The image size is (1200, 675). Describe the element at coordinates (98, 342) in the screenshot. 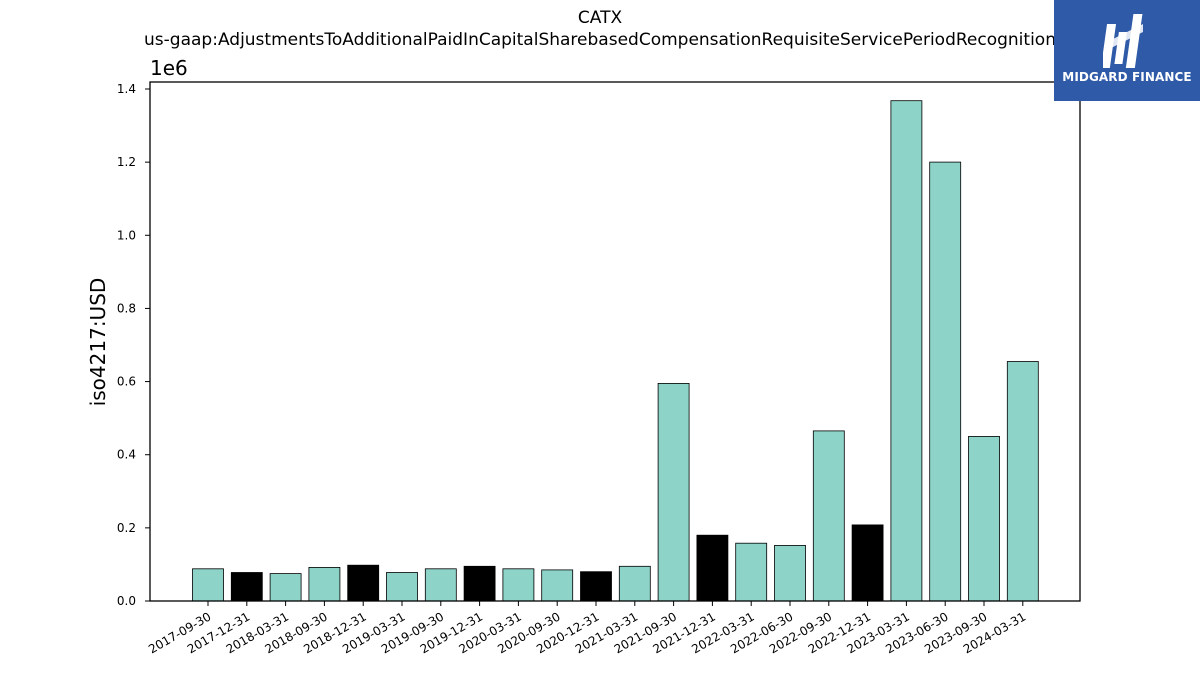

I see `y-axis-label: iso4217:USD` at that location.